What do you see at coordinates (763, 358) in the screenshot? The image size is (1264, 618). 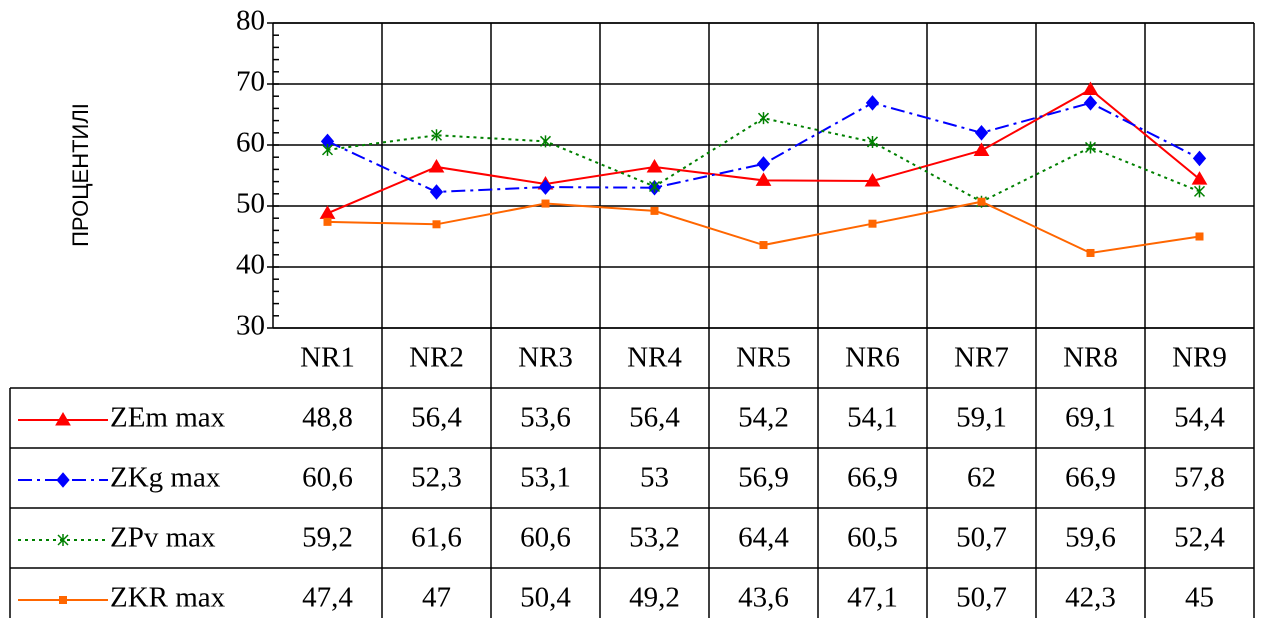 I see `x-tick-label: NR5` at bounding box center [763, 358].